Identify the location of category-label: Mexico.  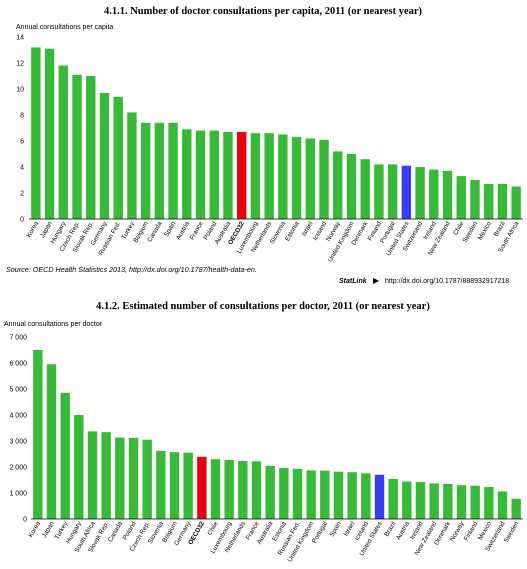
(485, 230).